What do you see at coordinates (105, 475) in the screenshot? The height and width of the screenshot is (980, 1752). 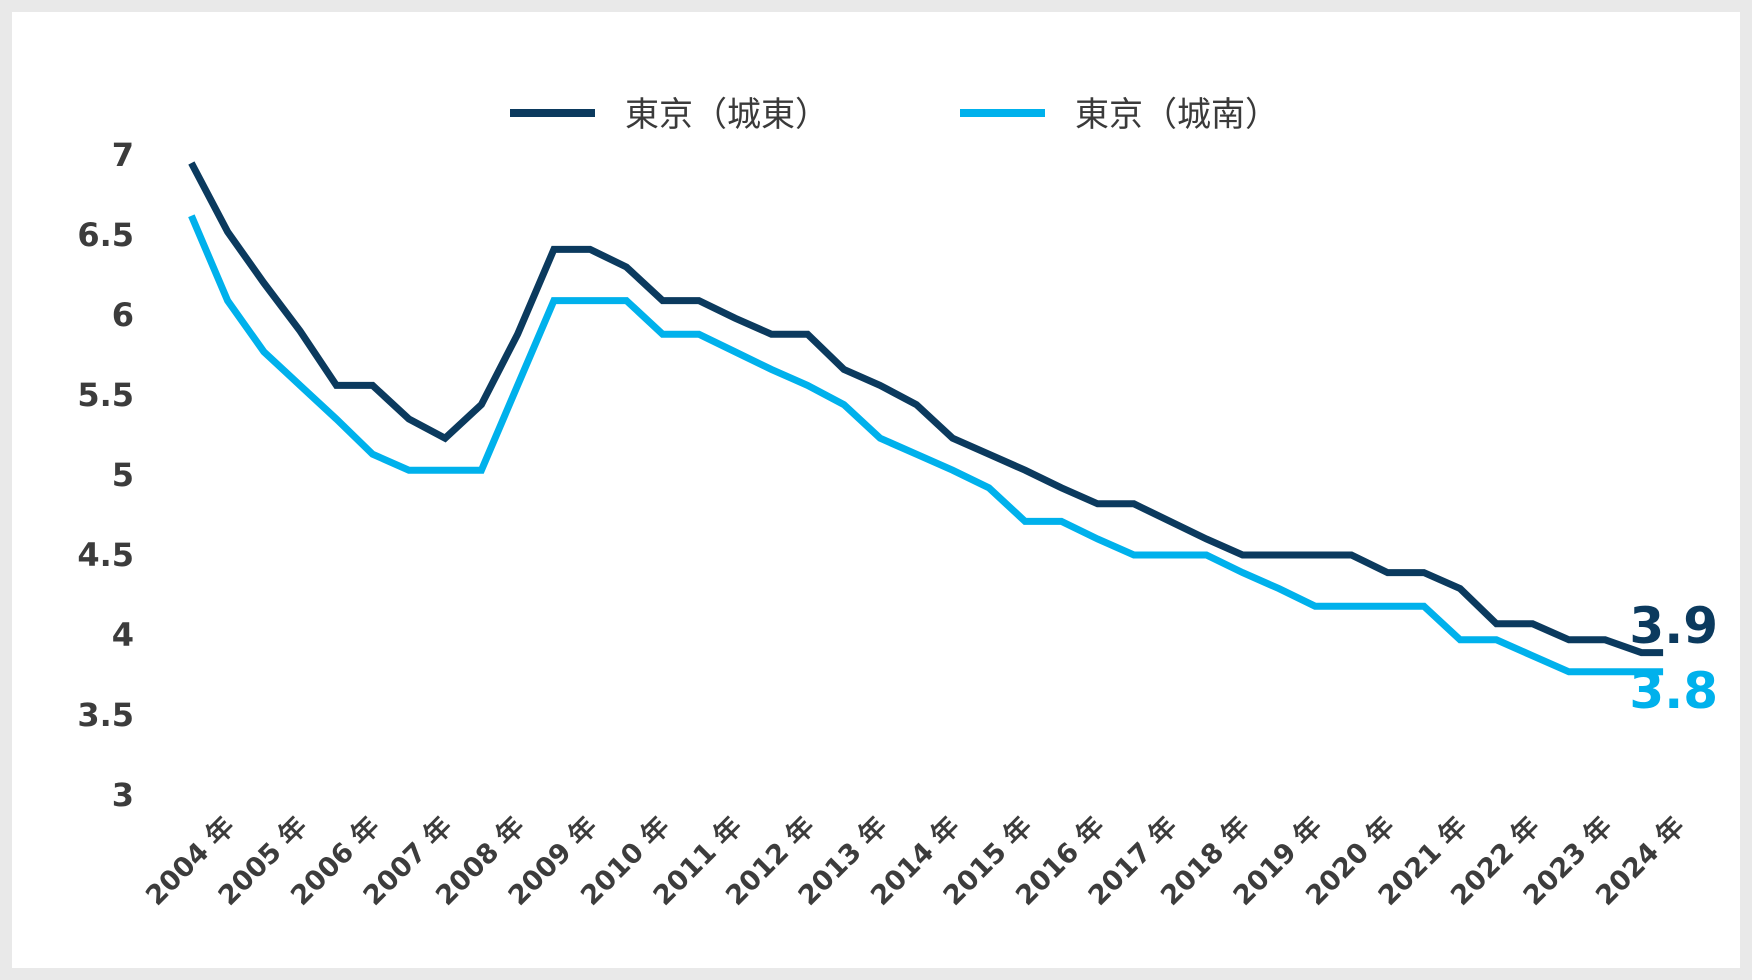 I see `y-axis-ticks: 7 6.5 6 5.5 5 4.5 4 3.5 3` at bounding box center [105, 475].